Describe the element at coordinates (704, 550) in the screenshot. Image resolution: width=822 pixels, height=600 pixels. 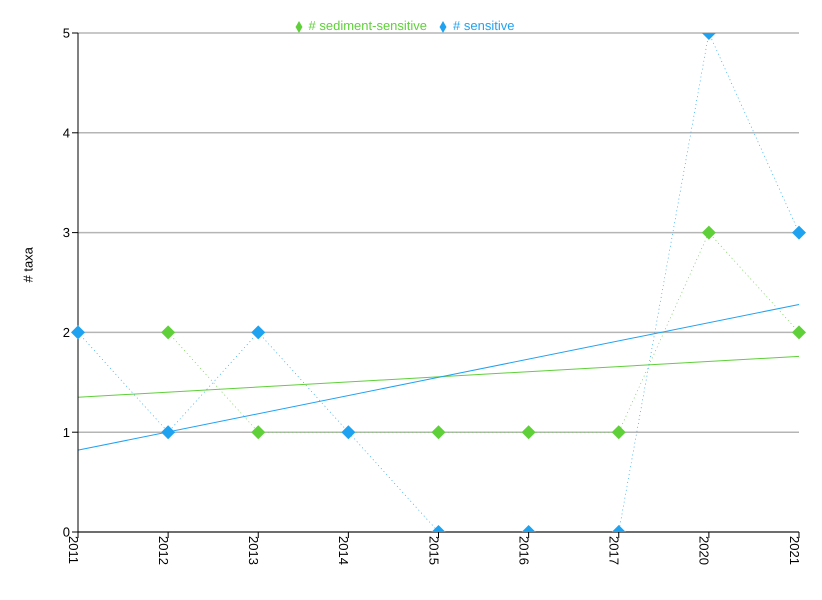
I see `x-tick-label: 2020` at that location.